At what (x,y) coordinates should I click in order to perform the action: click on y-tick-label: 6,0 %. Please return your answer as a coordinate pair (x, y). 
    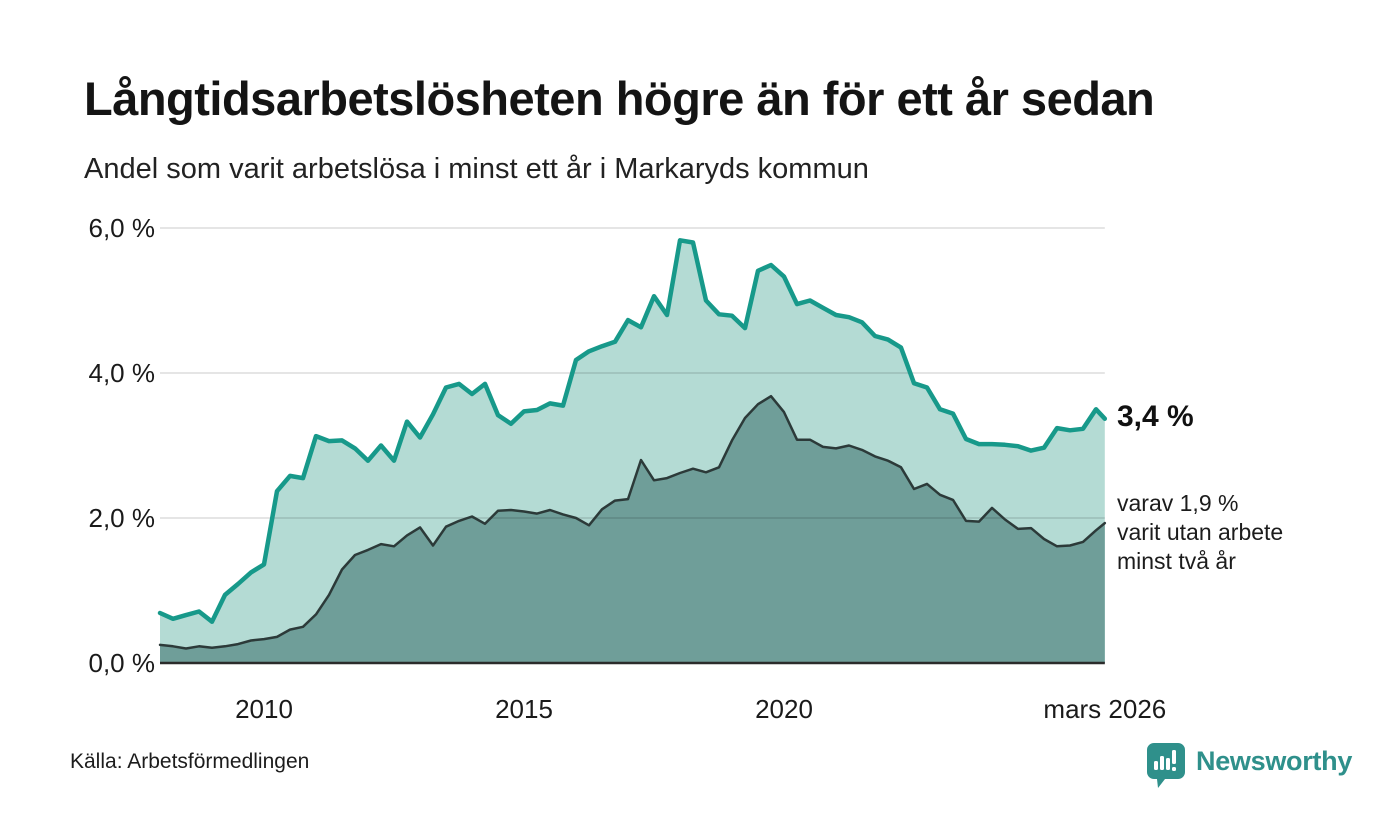
    Looking at the image, I should click on (122, 228).